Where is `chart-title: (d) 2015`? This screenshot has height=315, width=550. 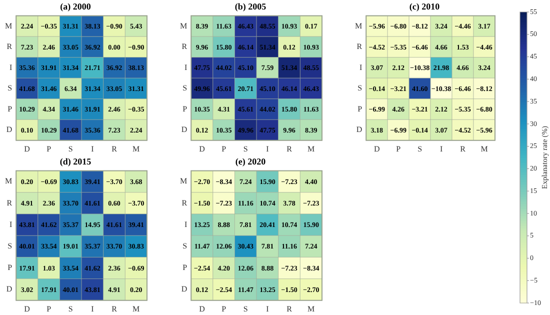
chart-title: (d) 2015 is located at coordinates (76, 161).